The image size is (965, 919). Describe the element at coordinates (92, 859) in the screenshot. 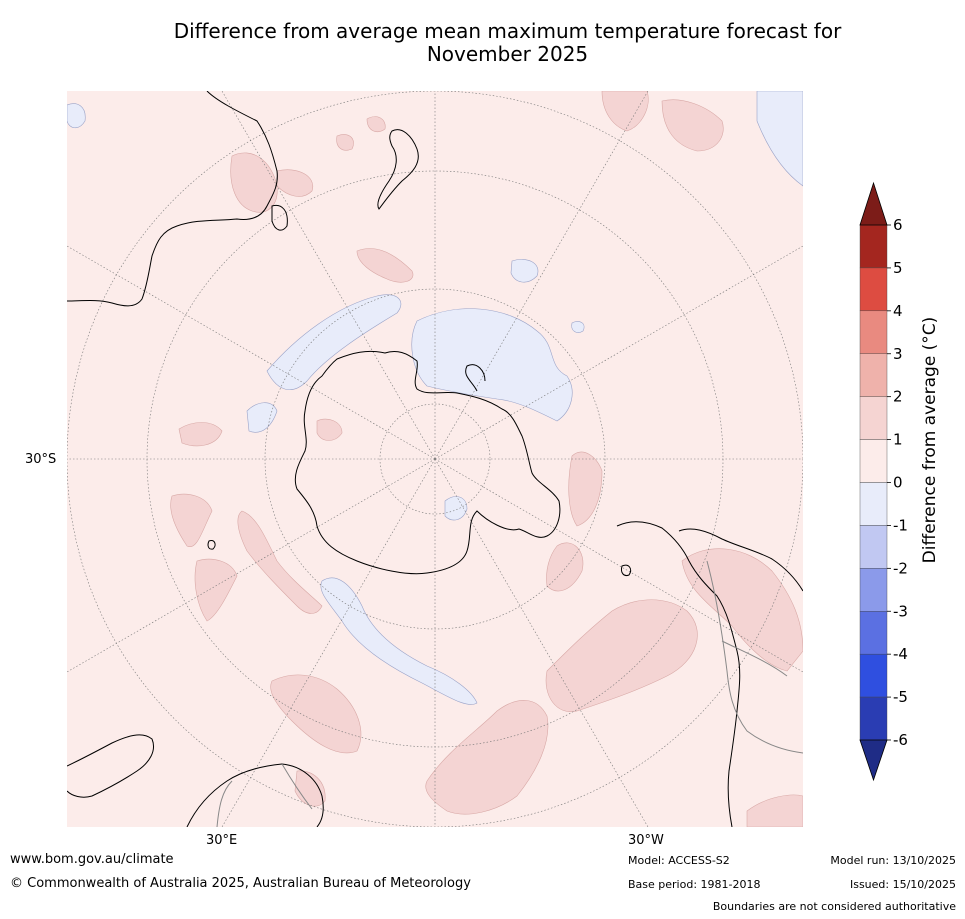

I see `footer-url: www.bom.gov.au/climate` at that location.